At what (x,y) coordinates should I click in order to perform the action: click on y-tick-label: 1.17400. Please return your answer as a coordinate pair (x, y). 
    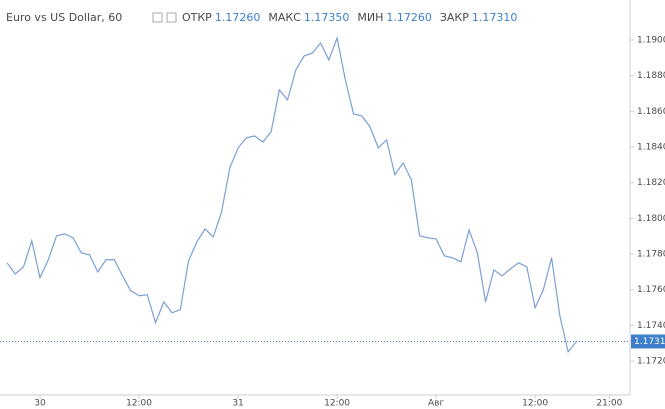
    Looking at the image, I should click on (651, 326).